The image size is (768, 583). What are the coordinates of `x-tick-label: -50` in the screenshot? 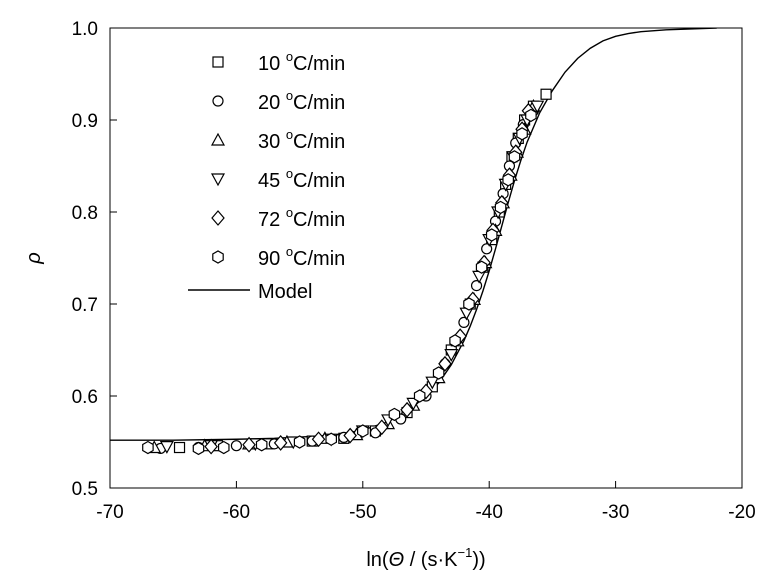 It's located at (362, 512).